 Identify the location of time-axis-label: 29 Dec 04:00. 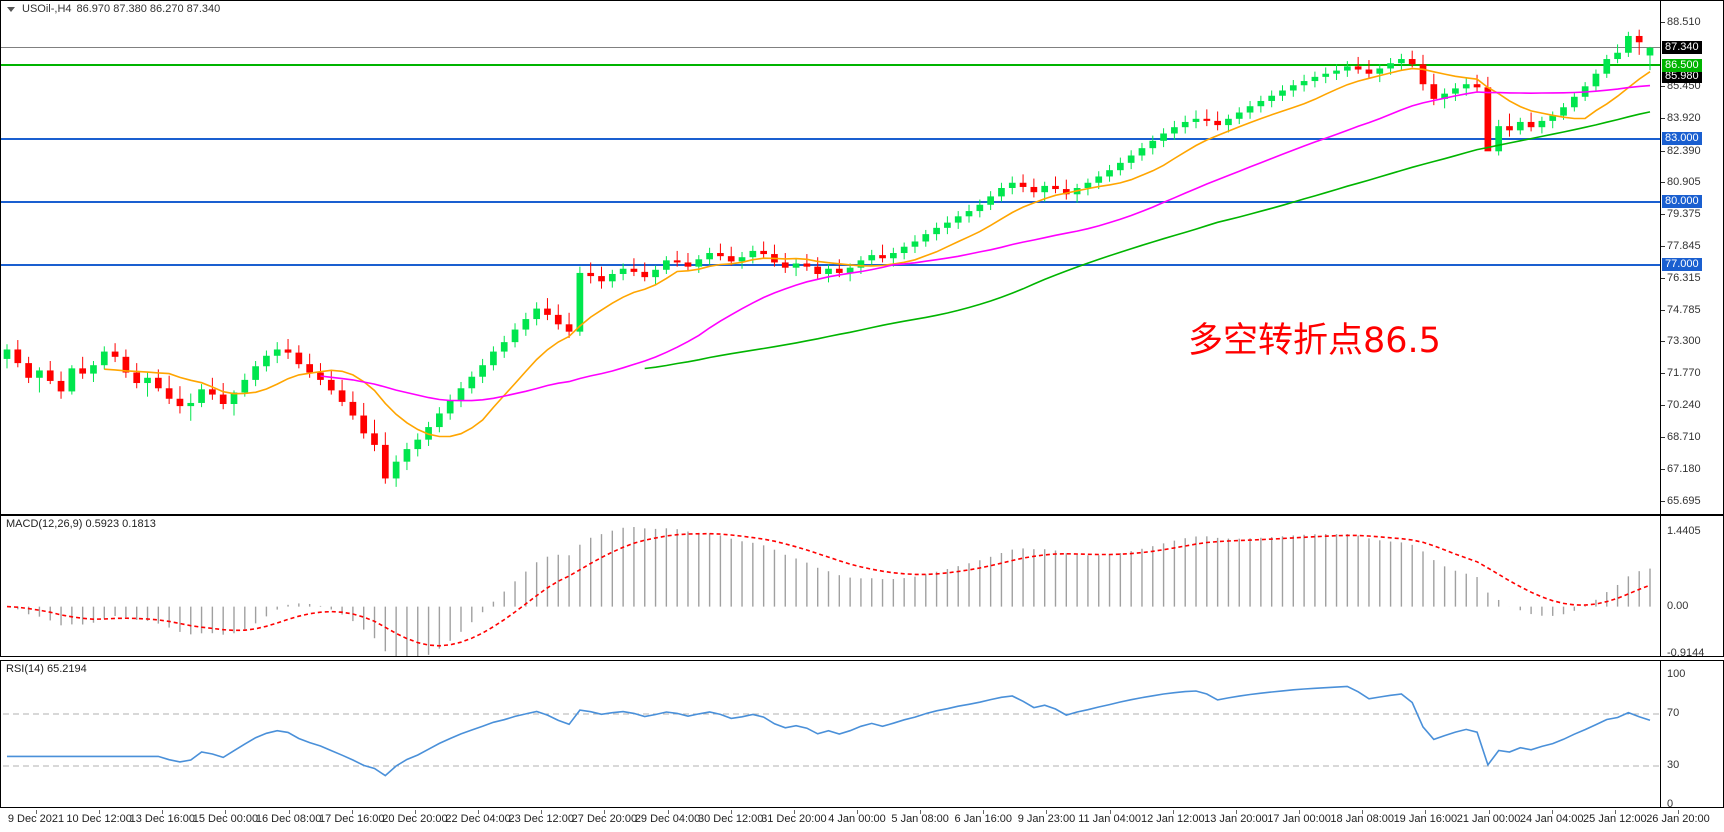
(667, 819).